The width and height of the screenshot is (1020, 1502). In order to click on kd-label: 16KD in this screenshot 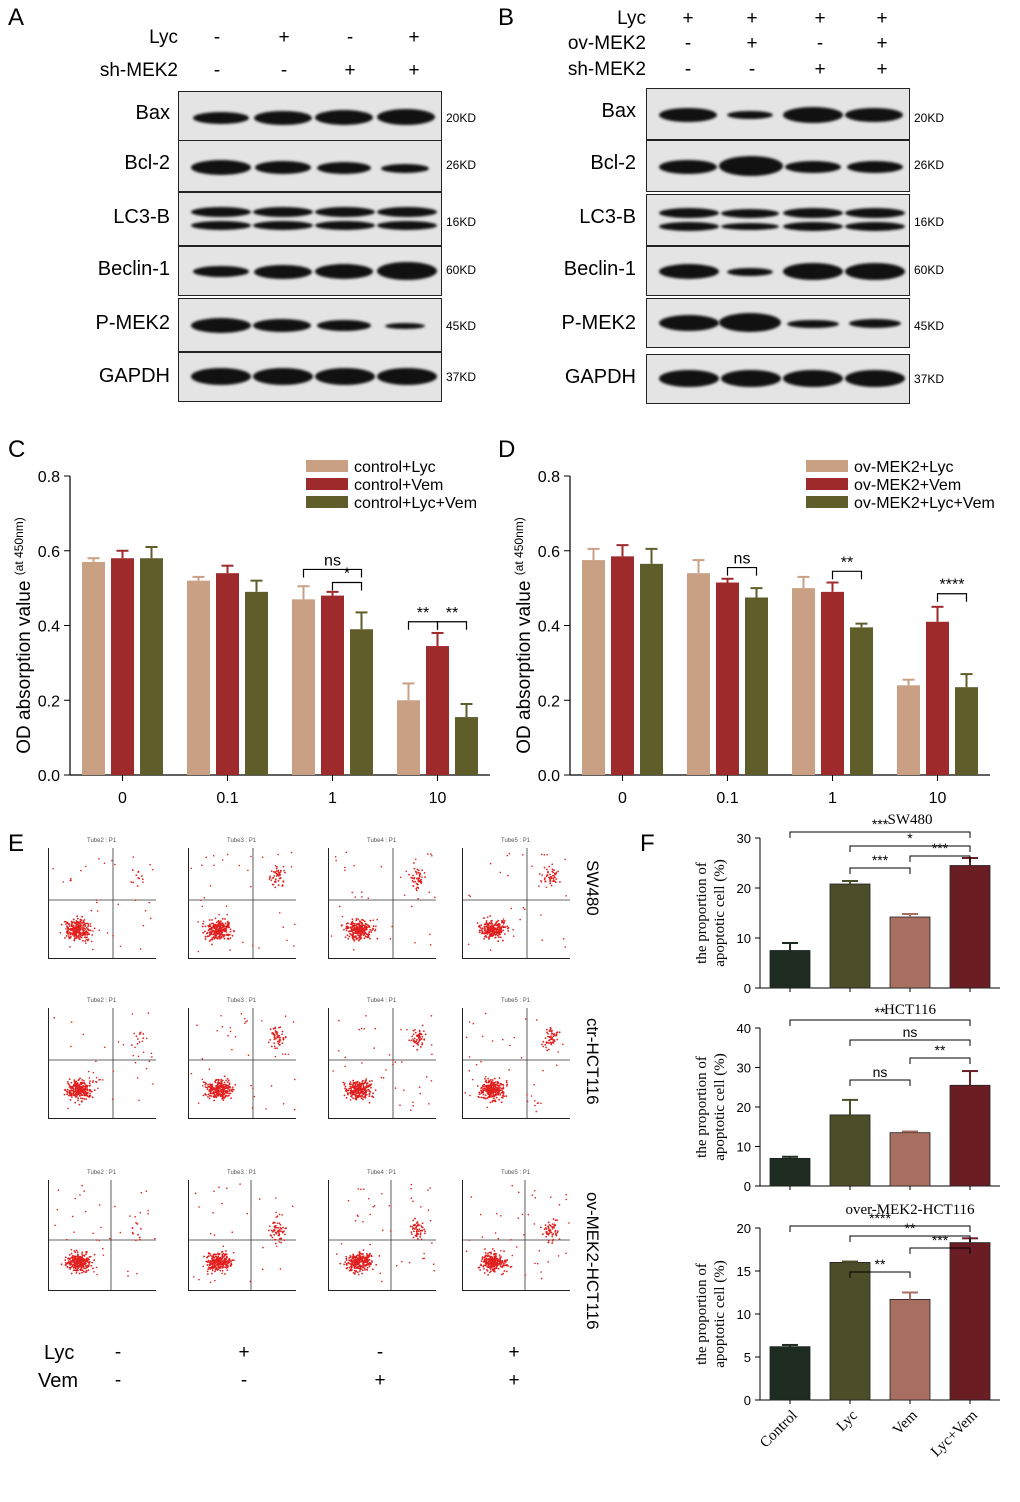, I will do `click(929, 222)`.